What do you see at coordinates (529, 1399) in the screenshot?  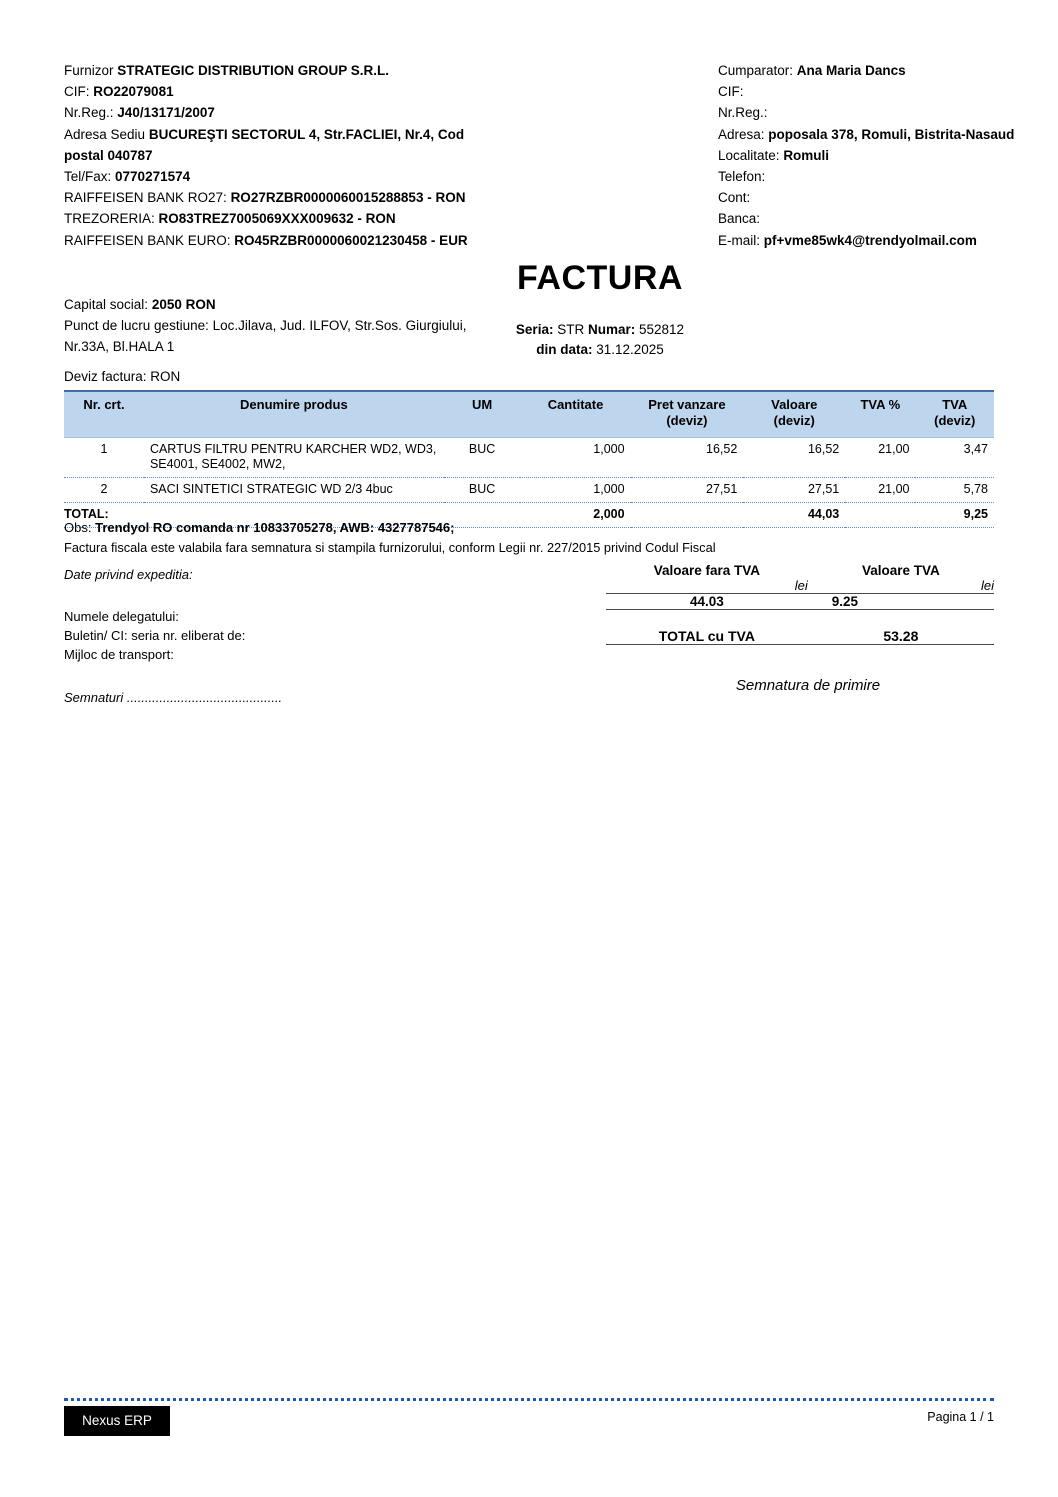 I see `footer-divider` at bounding box center [529, 1399].